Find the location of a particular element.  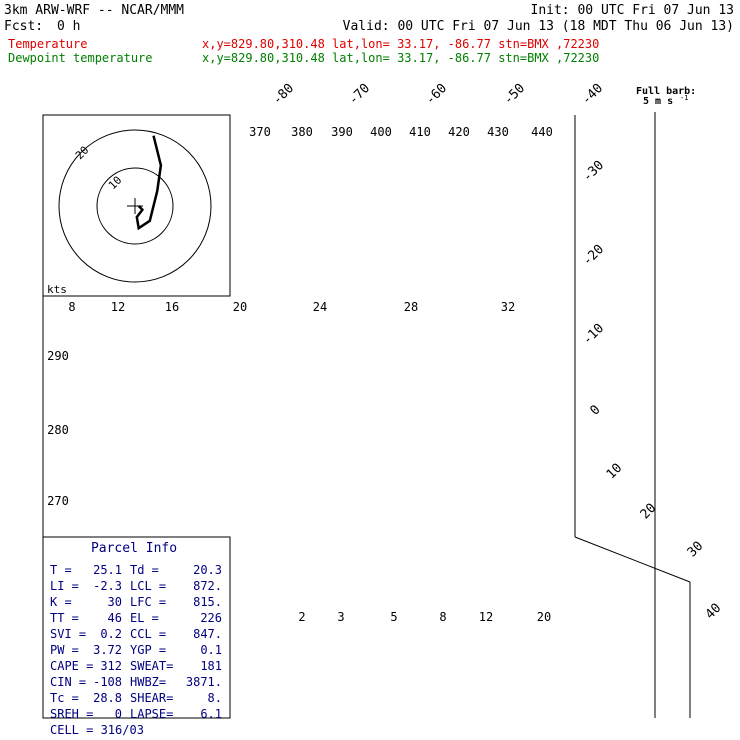

parcel-label: LCL = is located at coordinates (148, 586).